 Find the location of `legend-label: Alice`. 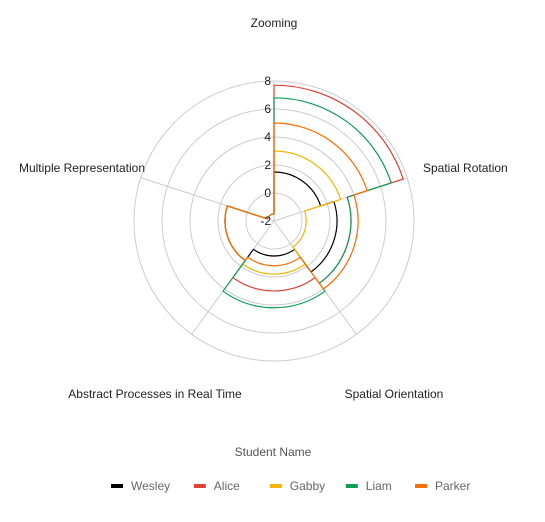

legend-label: Alice is located at coordinates (227, 486).